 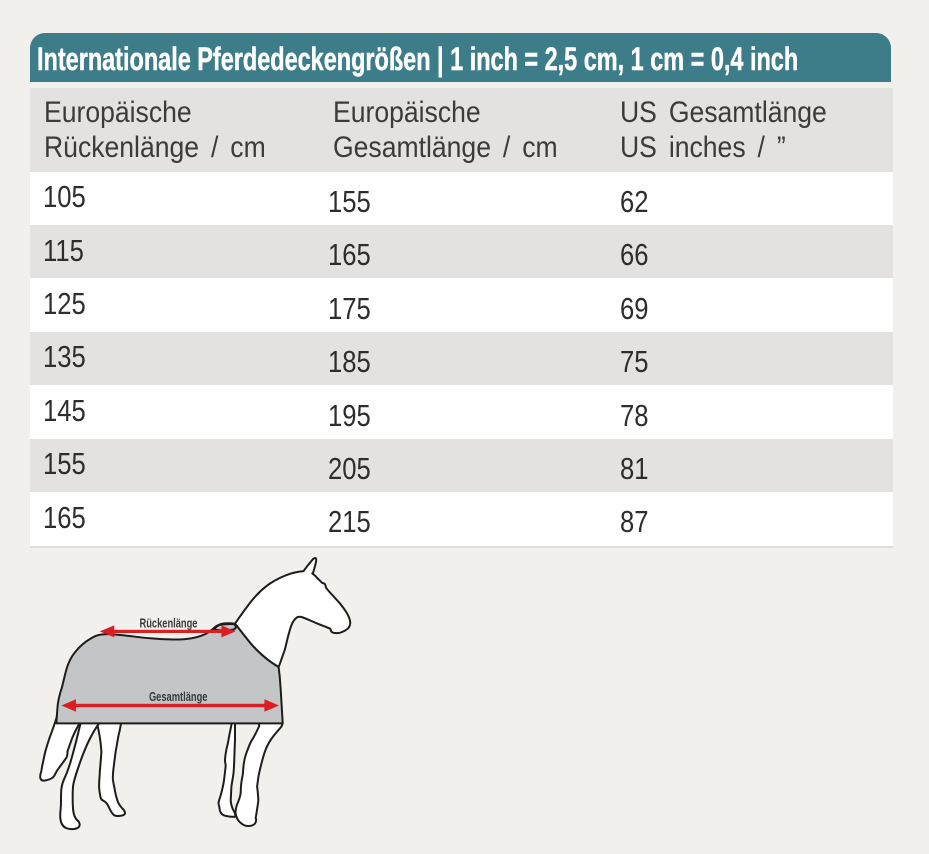 What do you see at coordinates (169, 623) in the screenshot?
I see `svg-text: Rückenlänge` at bounding box center [169, 623].